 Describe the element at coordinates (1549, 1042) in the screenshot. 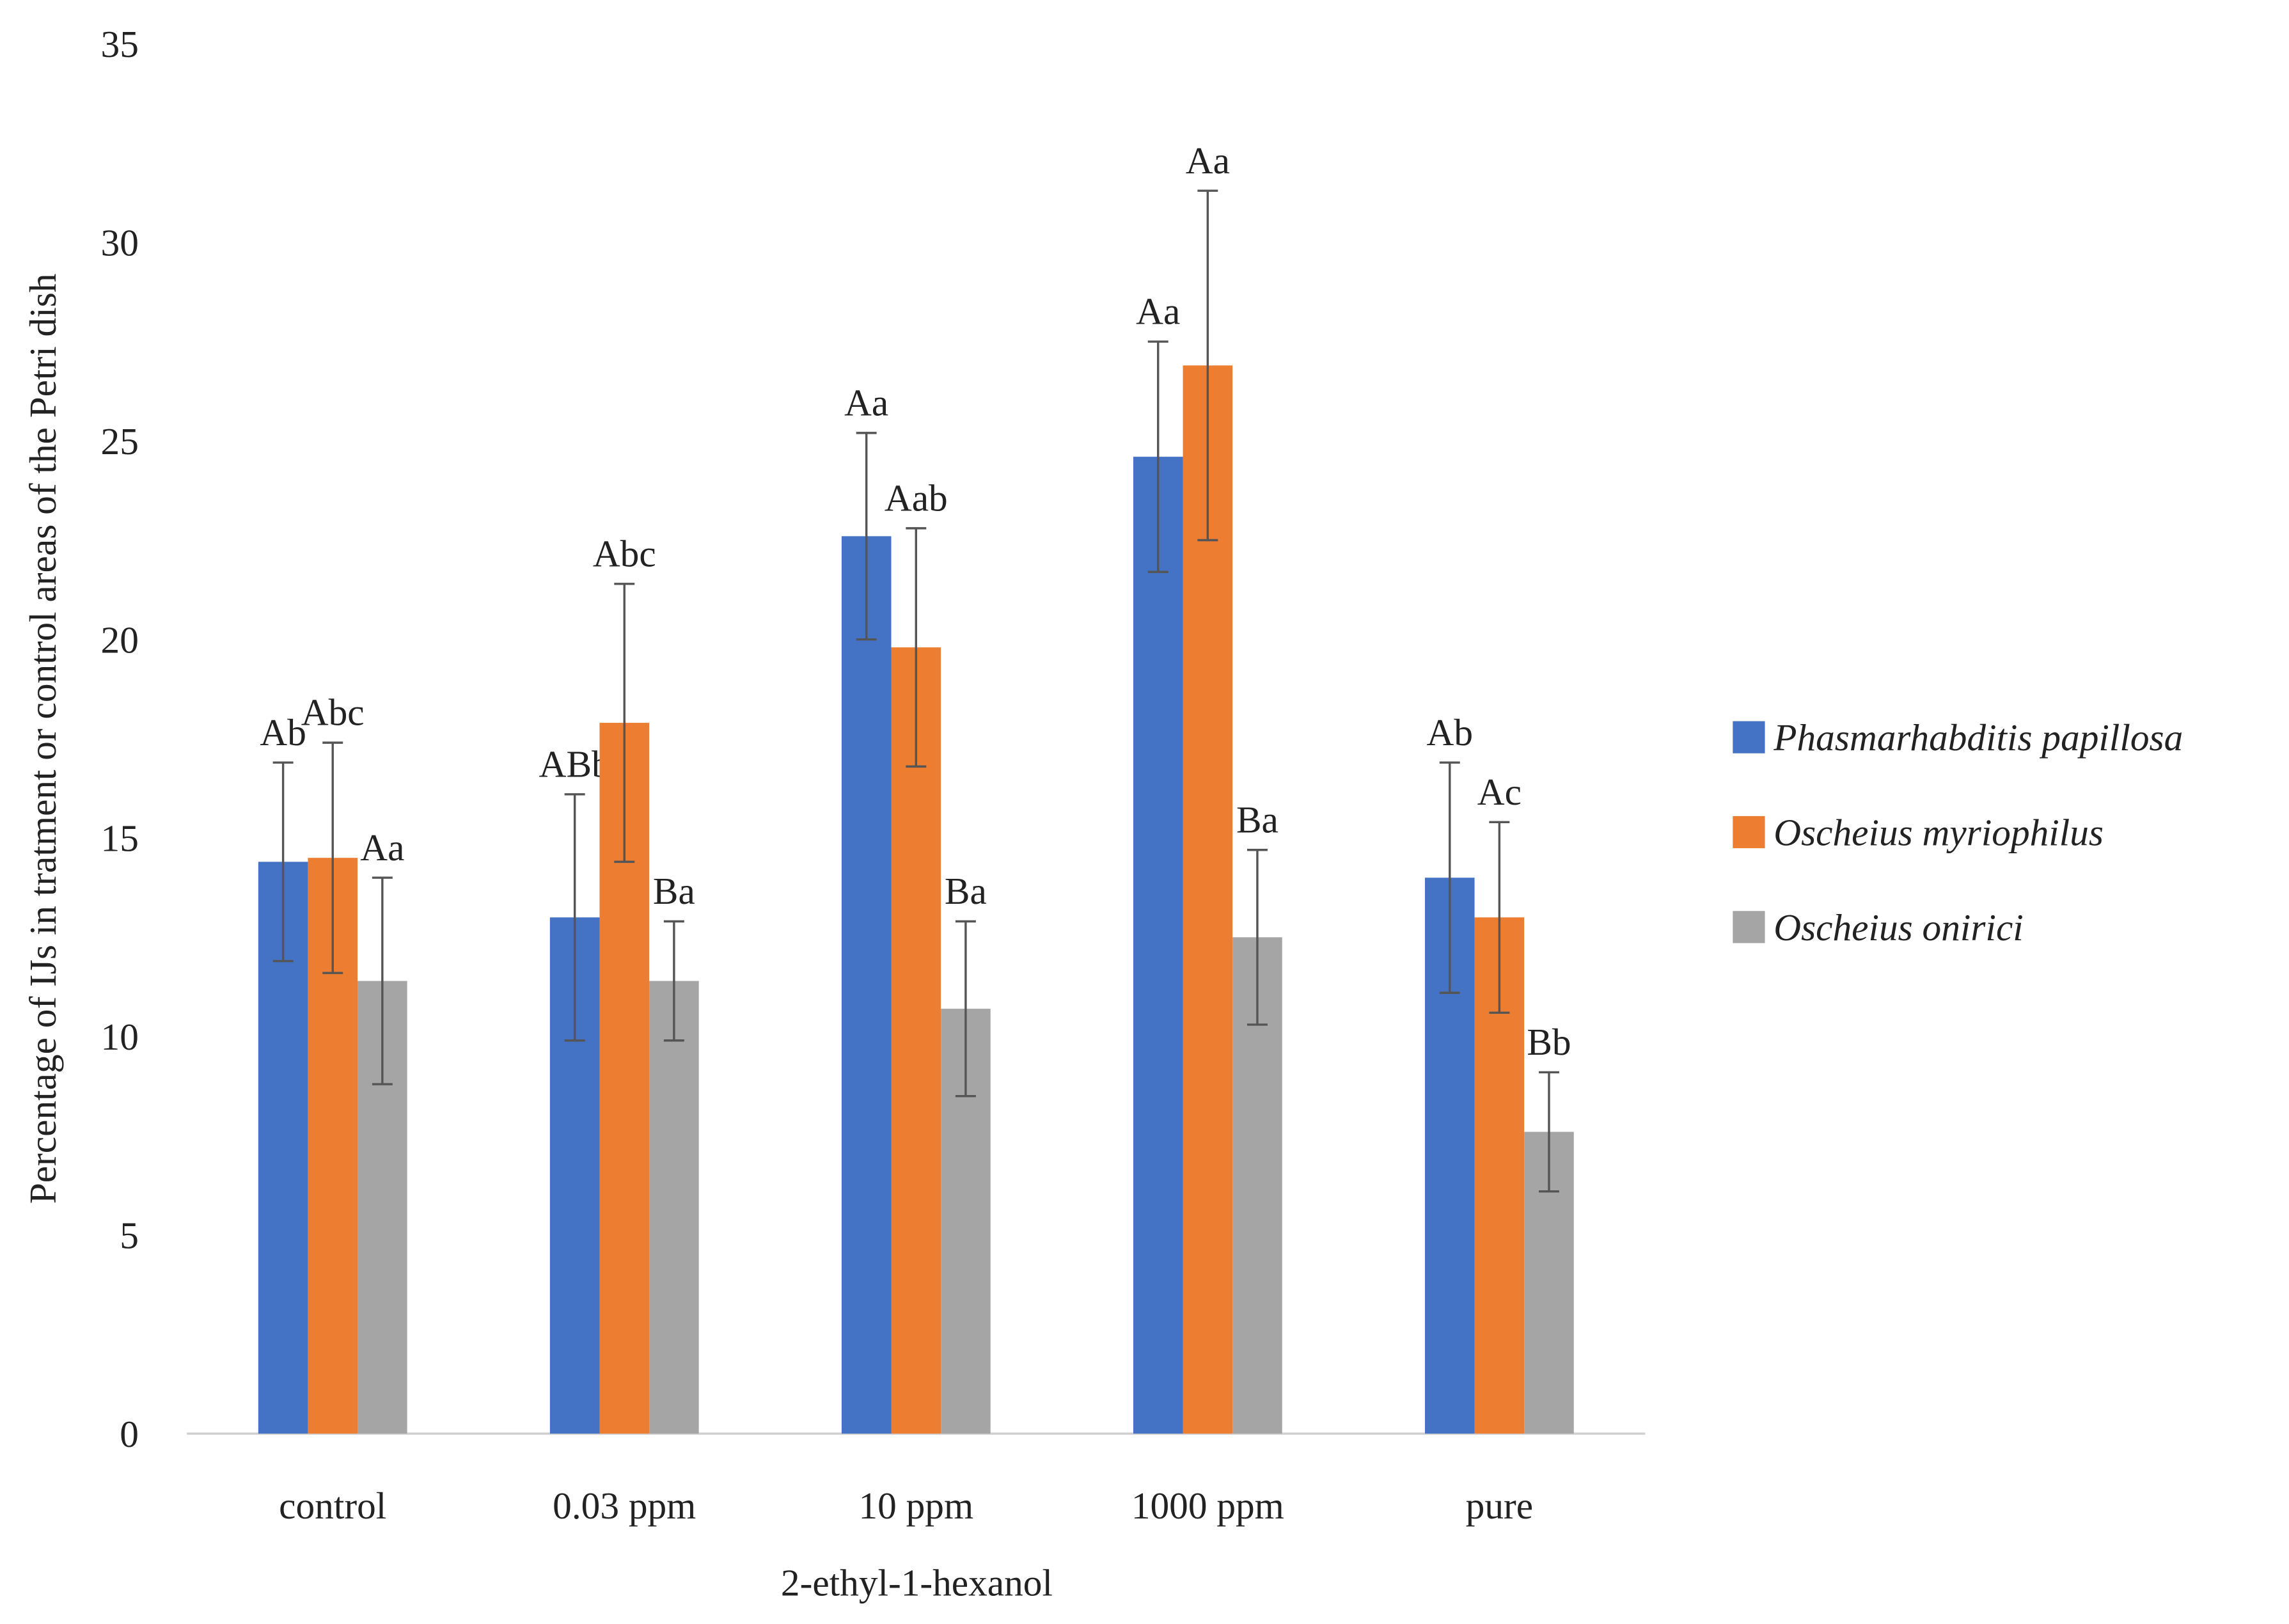

I see `significance-label: Bb` at that location.